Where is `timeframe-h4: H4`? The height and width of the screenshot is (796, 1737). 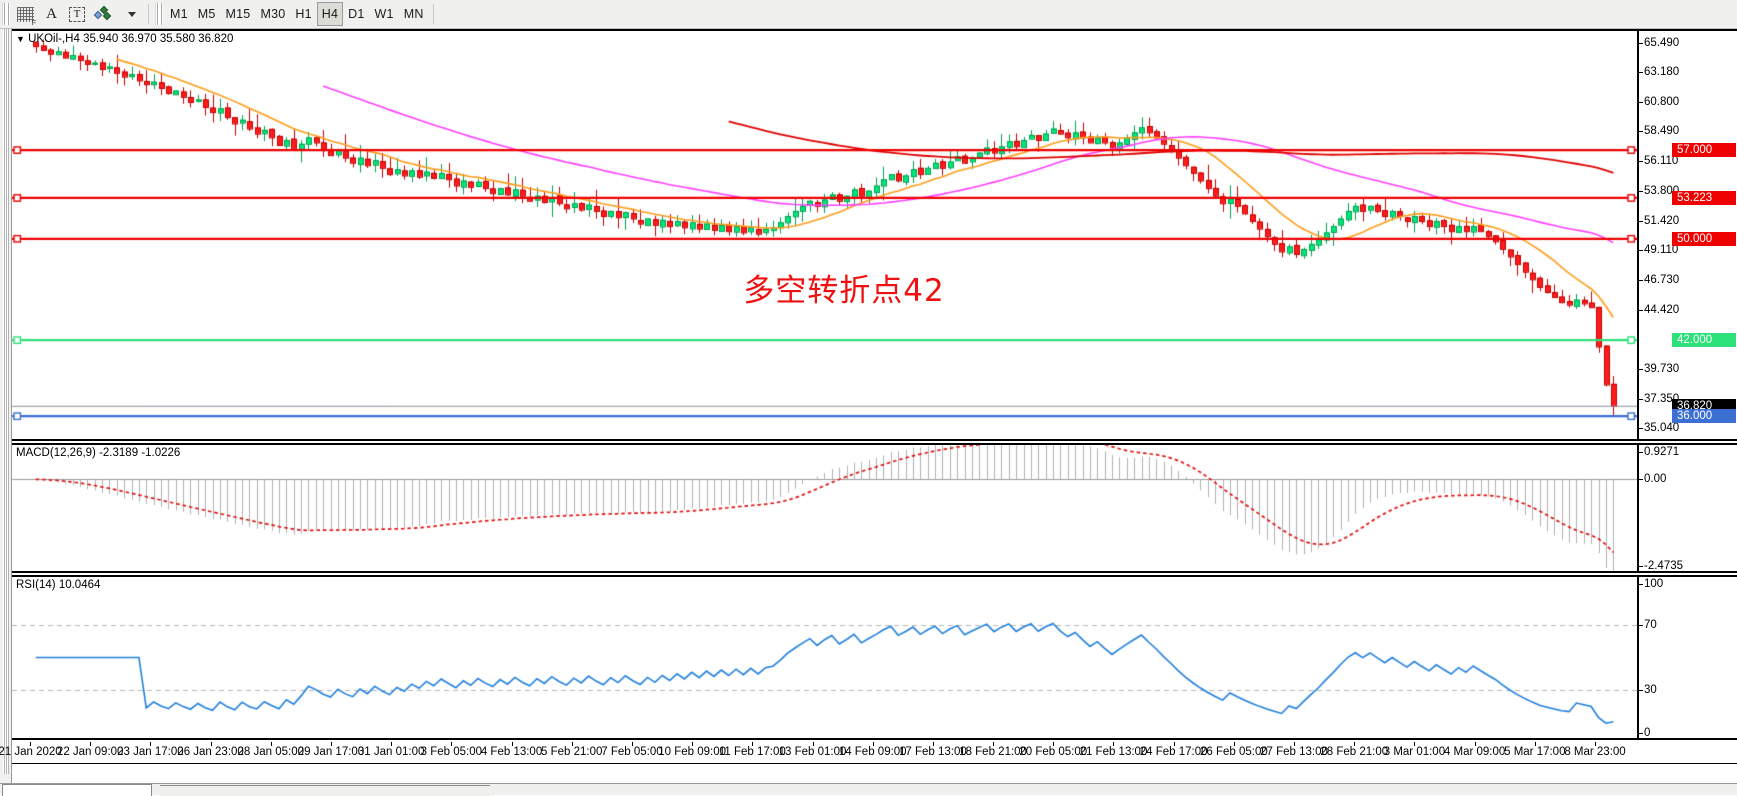 timeframe-h4: H4 is located at coordinates (330, 14).